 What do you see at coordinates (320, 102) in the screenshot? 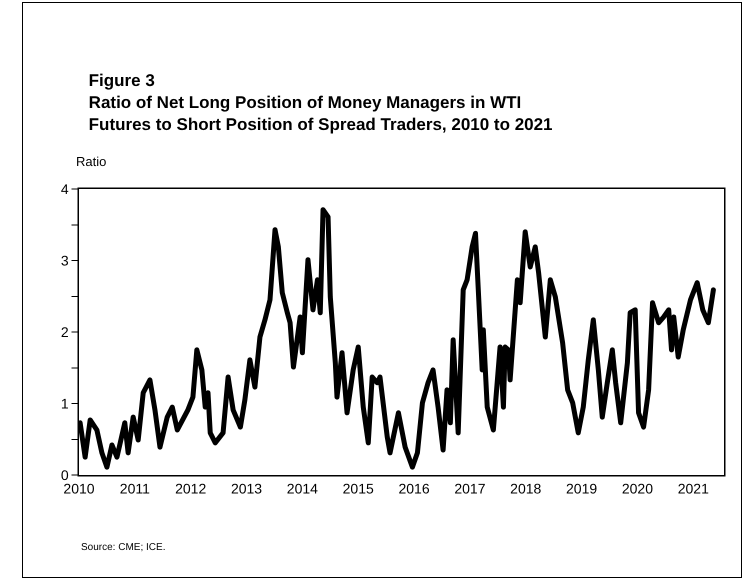
I see `chart-title: Figure 3 Ratio of Net Long Position of Money Managers in WTI Futures to Short Position of Spread Traders, 2010 to 2021` at bounding box center [320, 102].